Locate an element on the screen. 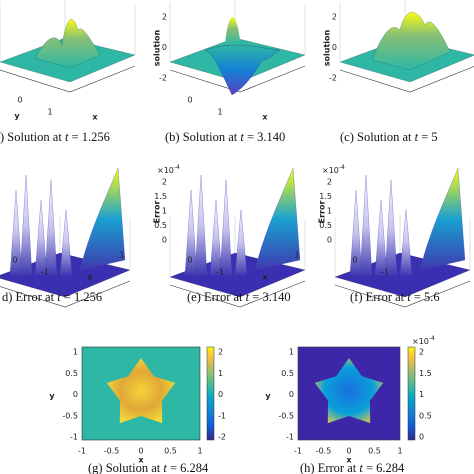 The height and width of the screenshot is (474, 474). caption-label: (e) Error at is located at coordinates (215, 297).